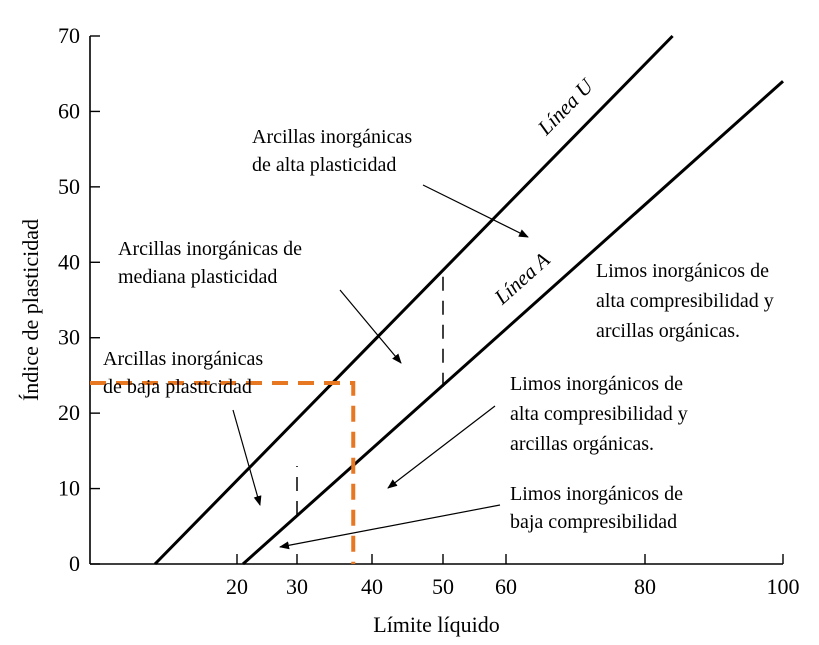 This screenshot has width=819, height=645. What do you see at coordinates (69, 488) in the screenshot?
I see `y-tick-label: 10` at bounding box center [69, 488].